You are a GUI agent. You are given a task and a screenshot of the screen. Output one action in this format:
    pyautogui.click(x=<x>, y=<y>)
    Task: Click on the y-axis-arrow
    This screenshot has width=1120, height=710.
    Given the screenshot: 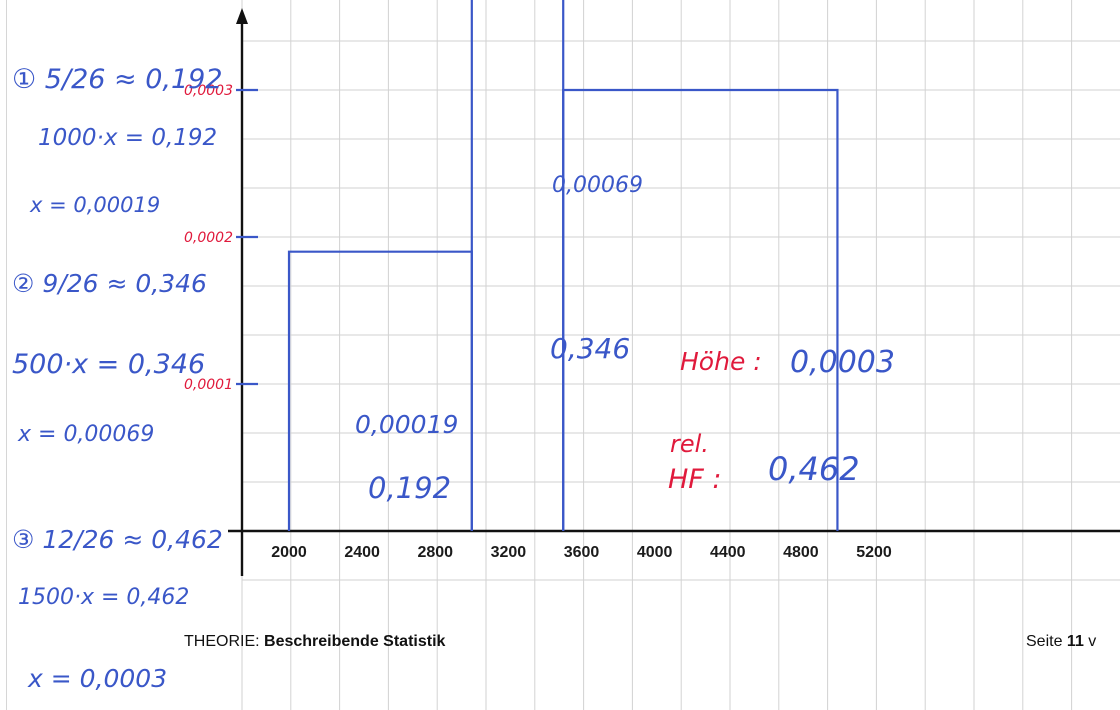 What is the action you would take?
    pyautogui.click(x=242, y=16)
    